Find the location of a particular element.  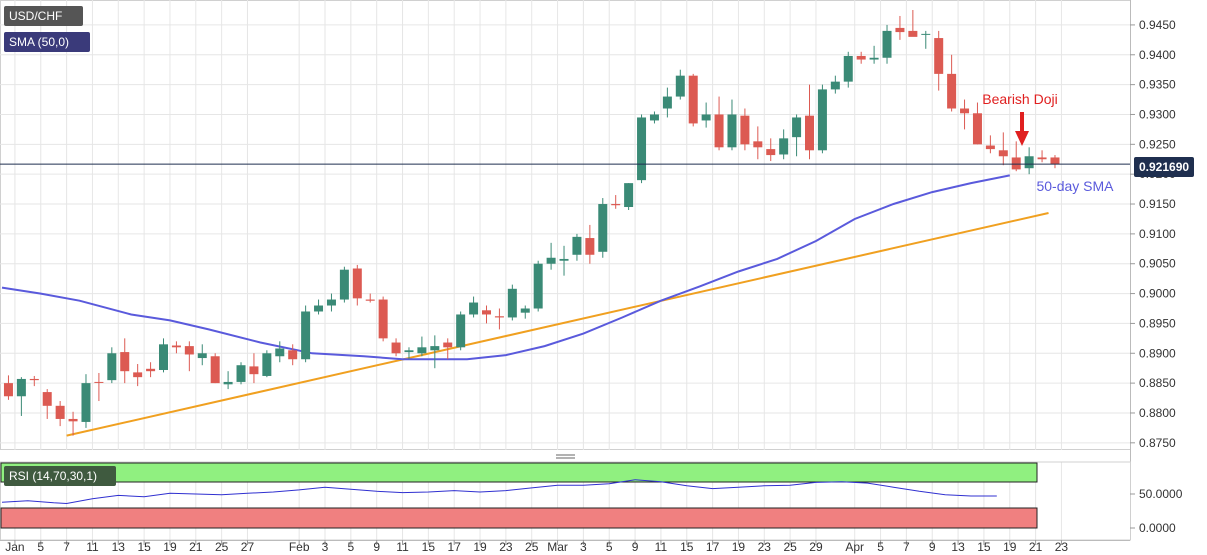

symbol-label: USD/CHF is located at coordinates (43, 16).